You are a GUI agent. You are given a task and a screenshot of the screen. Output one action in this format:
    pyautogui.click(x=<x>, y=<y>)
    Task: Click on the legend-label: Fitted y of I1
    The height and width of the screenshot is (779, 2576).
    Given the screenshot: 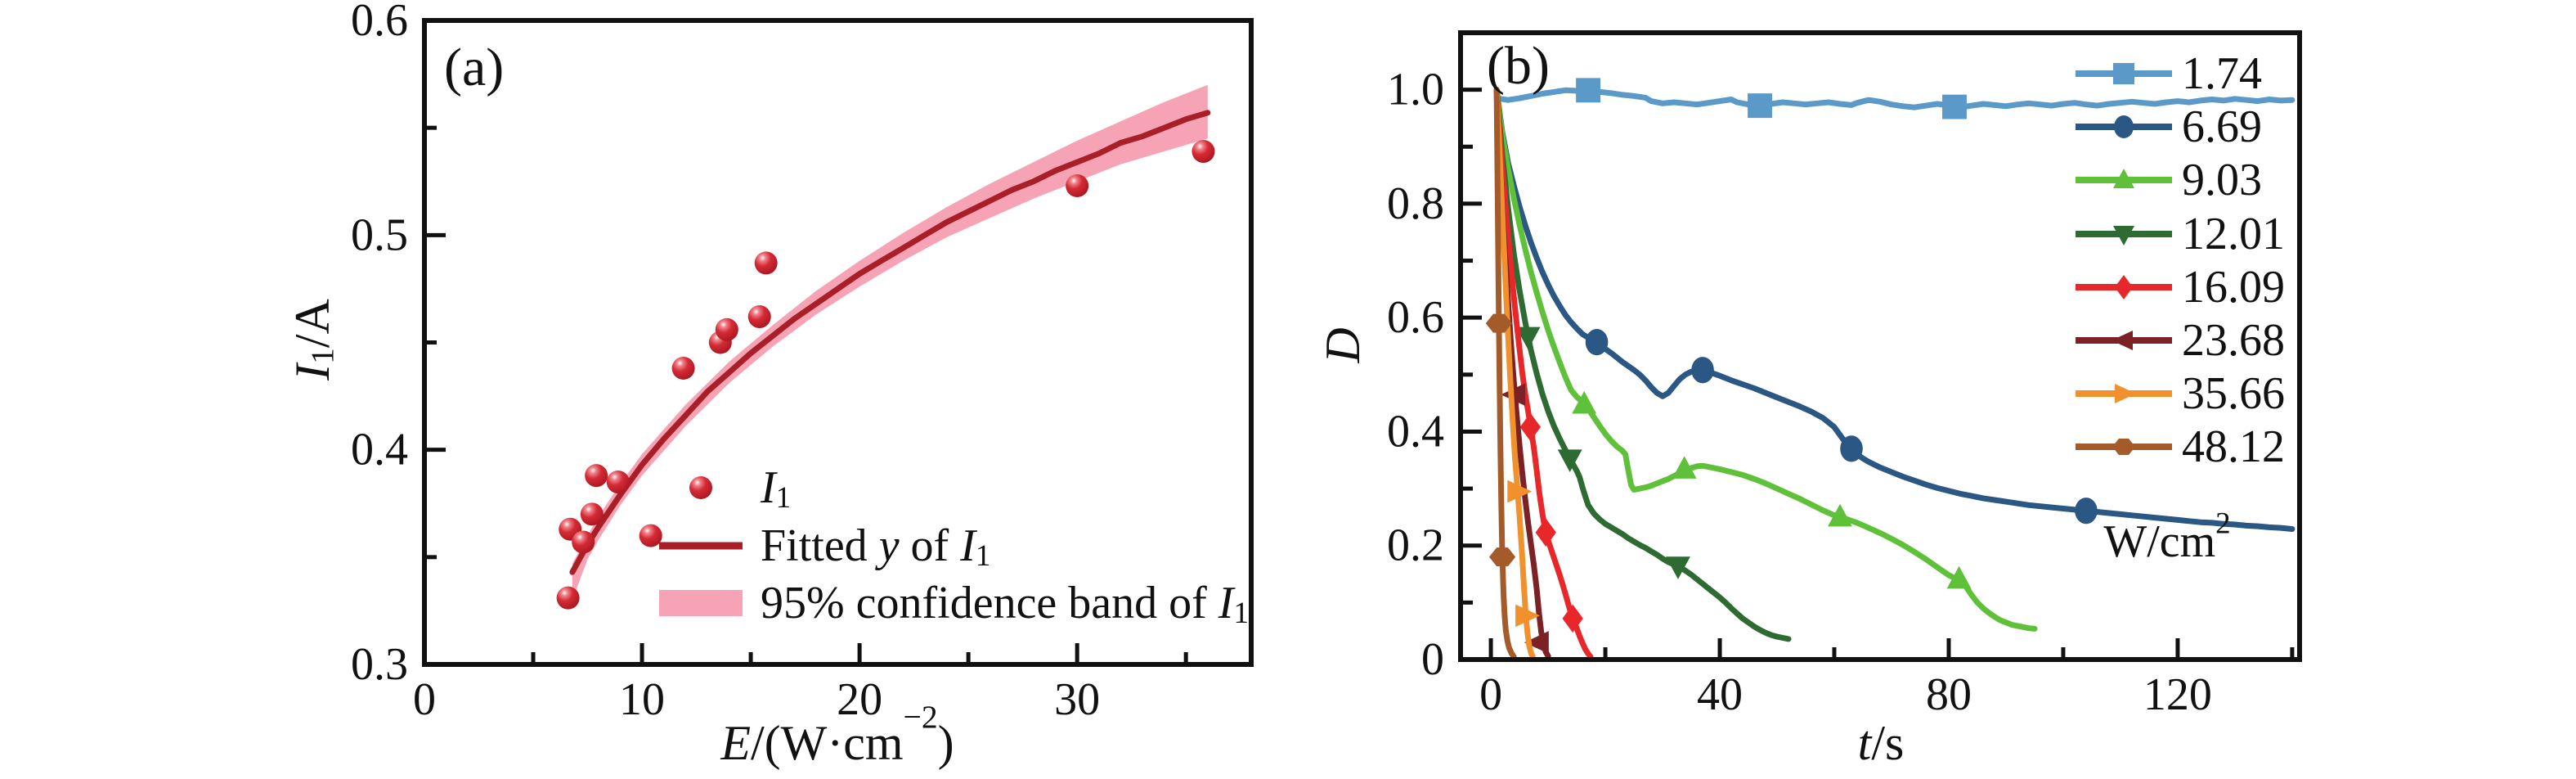 What is the action you would take?
    pyautogui.click(x=875, y=546)
    